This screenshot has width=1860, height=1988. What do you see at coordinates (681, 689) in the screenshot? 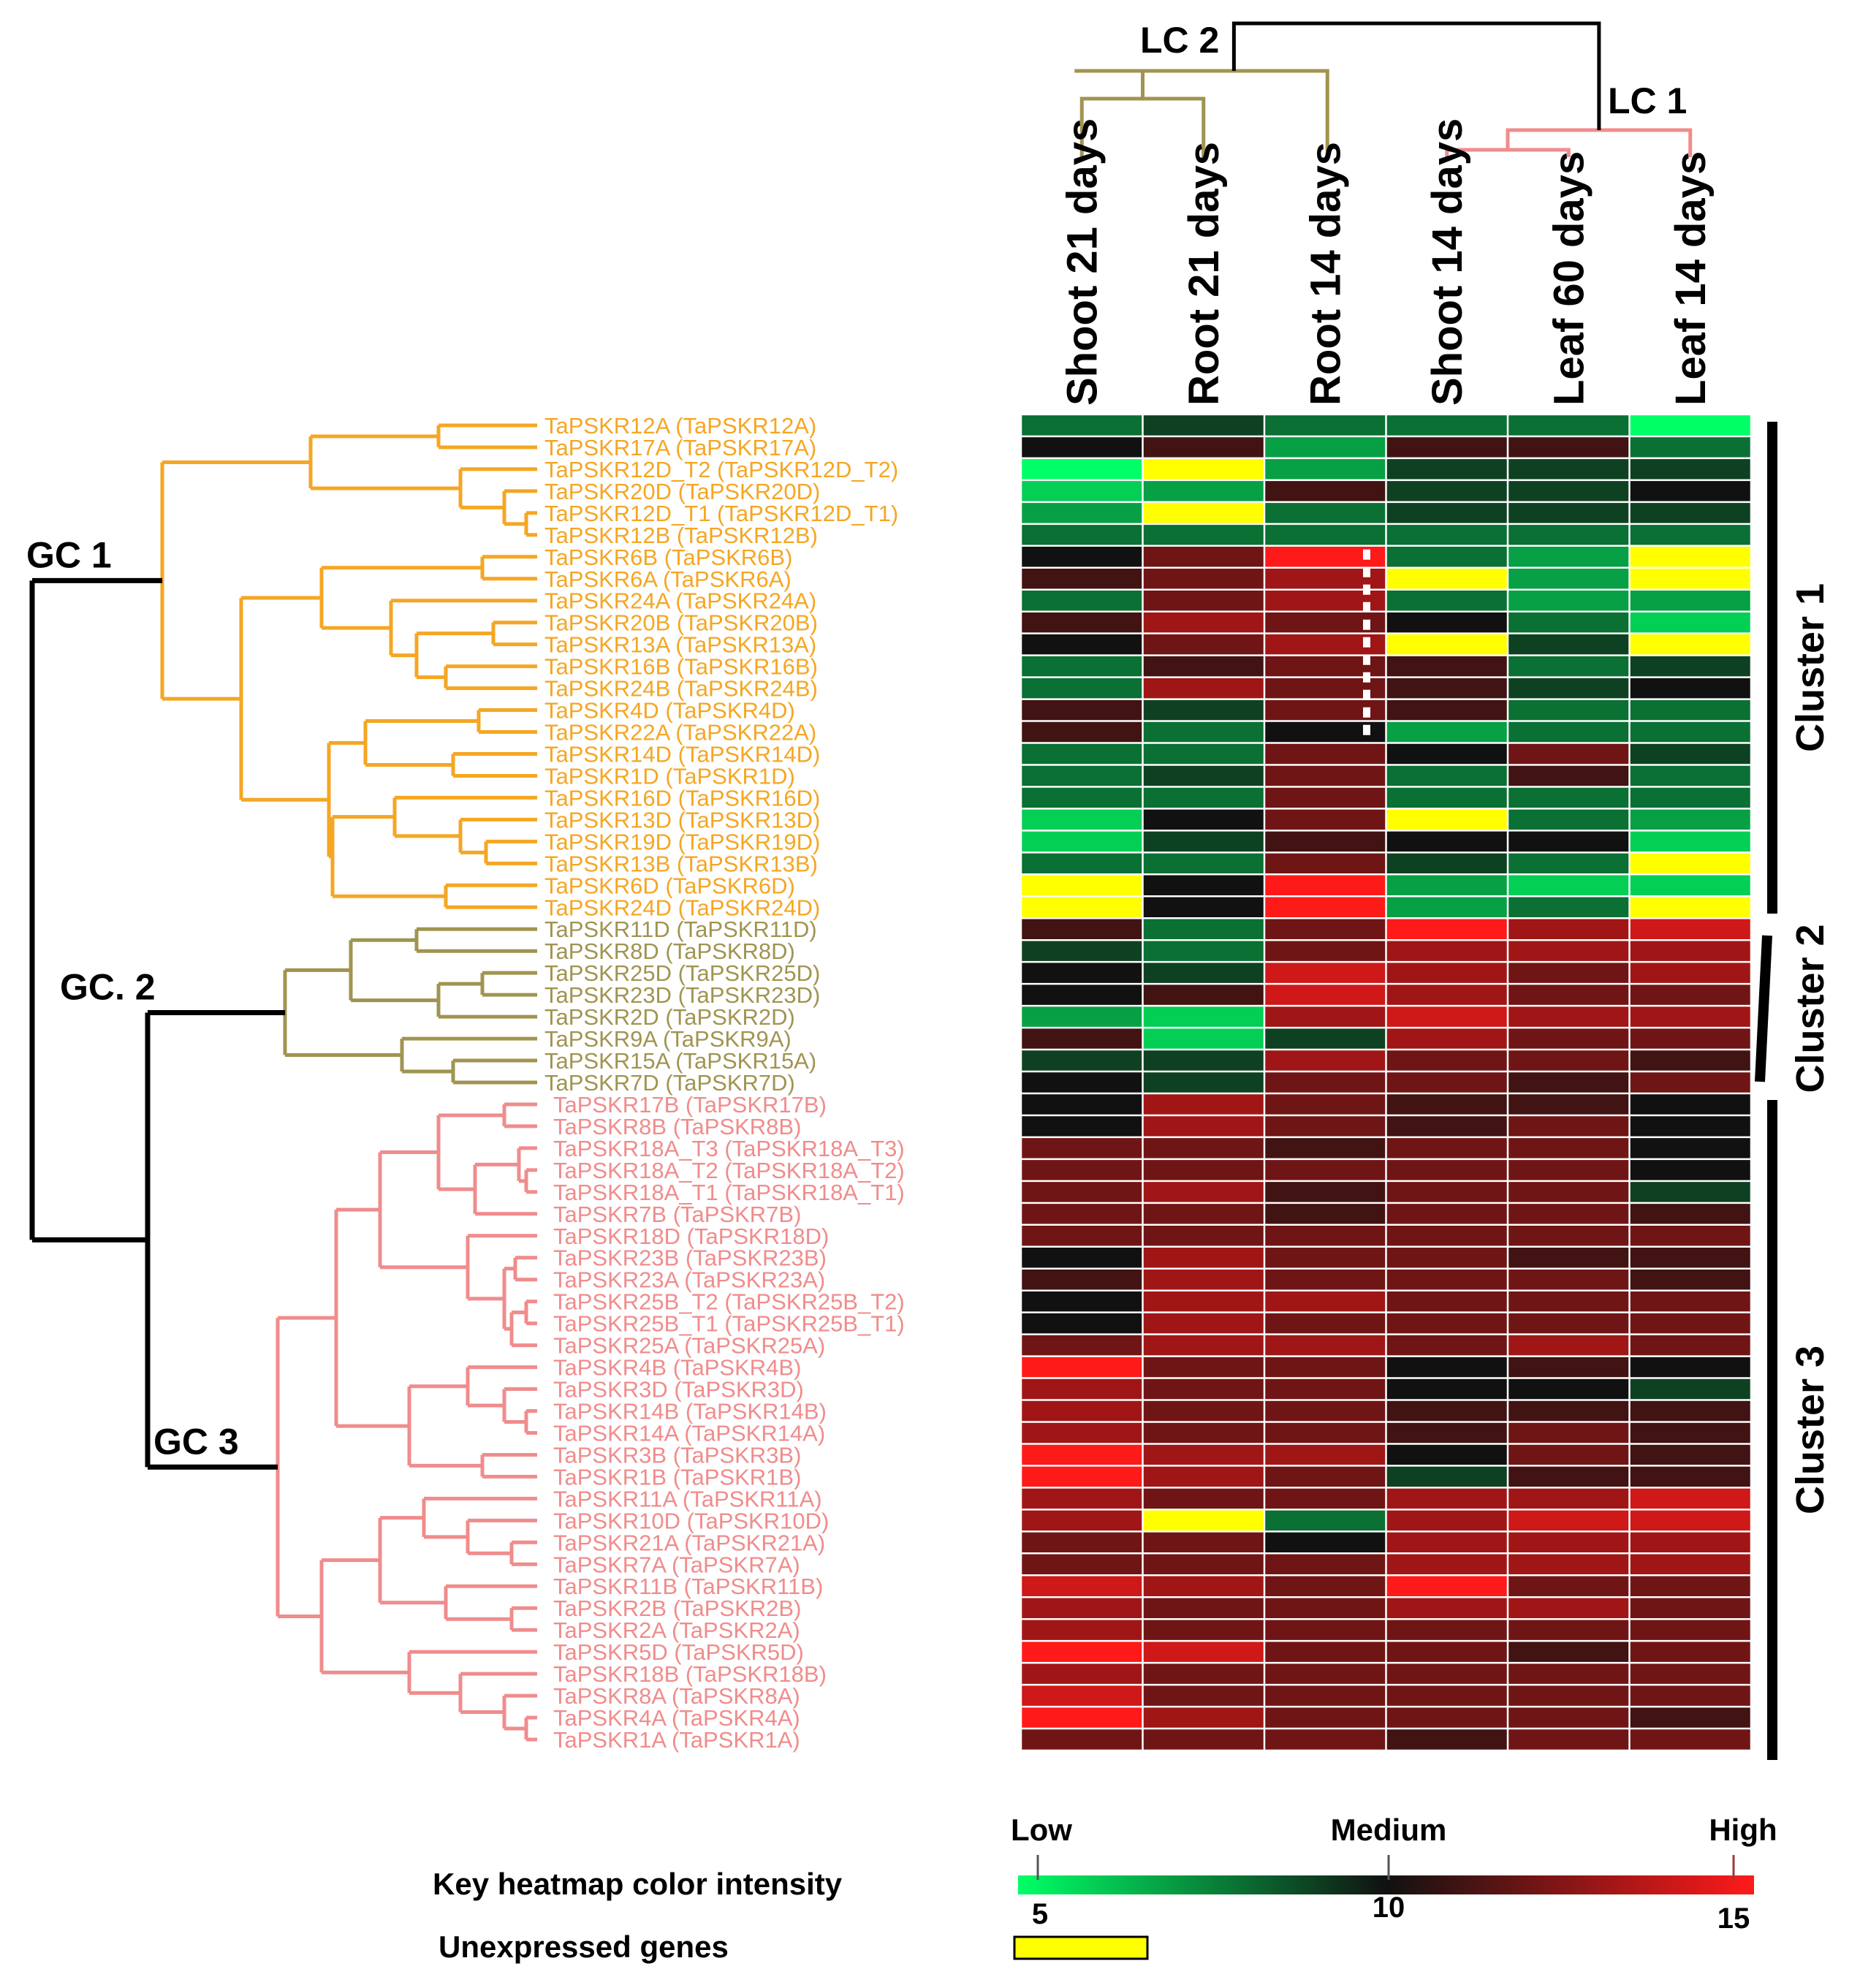
I see `row-label: TaPSKR24B (TaPSKR24B)` at bounding box center [681, 689].